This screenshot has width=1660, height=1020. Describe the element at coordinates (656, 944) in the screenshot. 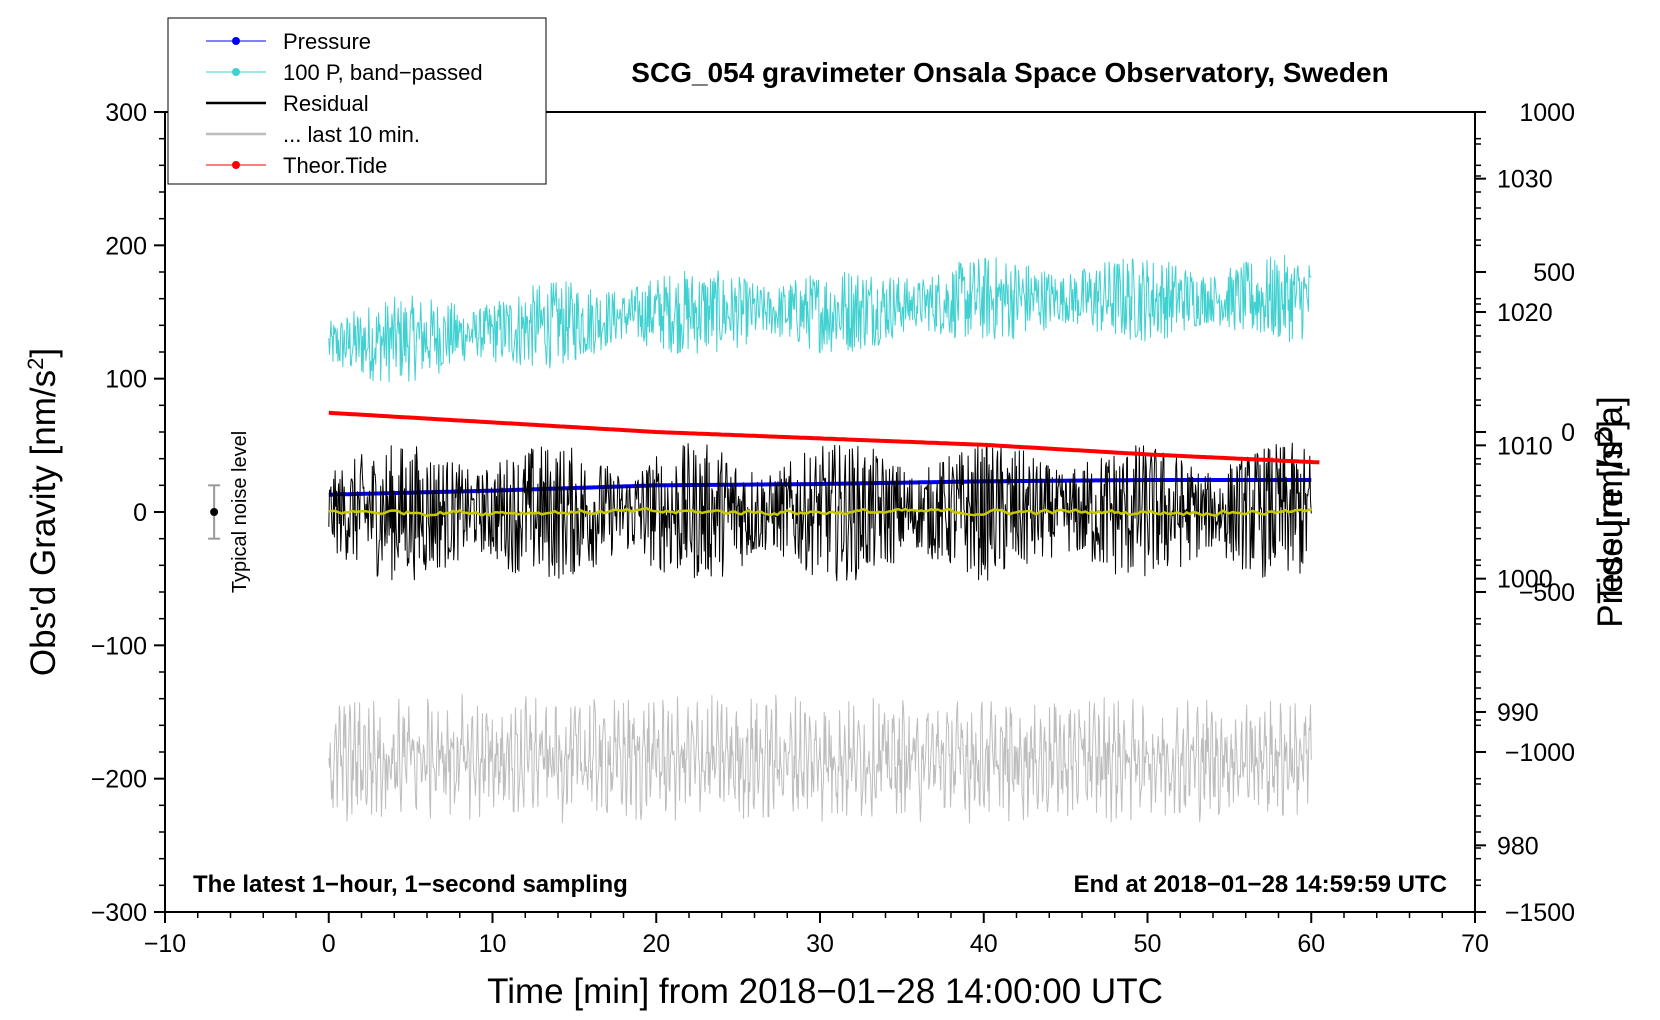

I see `x-tick-label: 20` at that location.